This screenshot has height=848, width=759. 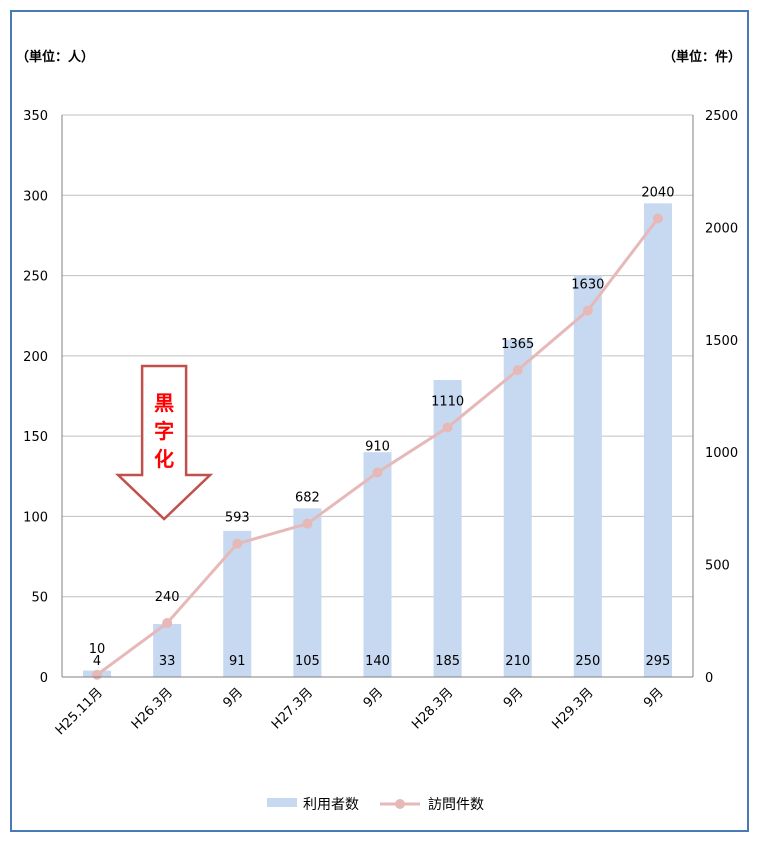 I want to click on down-arrow-shape, so click(x=164, y=442).